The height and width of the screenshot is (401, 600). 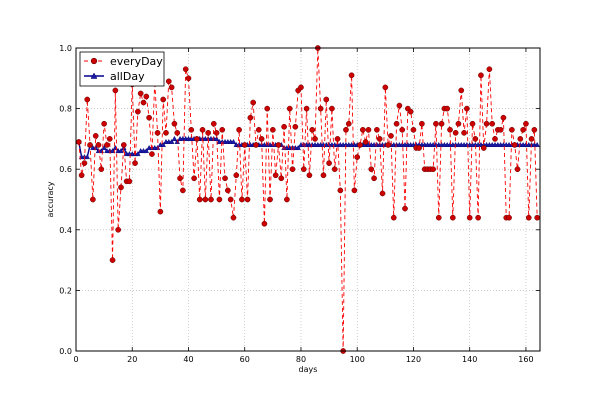 What do you see at coordinates (65, 109) in the screenshot?
I see `y-tick-label: 0.8` at bounding box center [65, 109].